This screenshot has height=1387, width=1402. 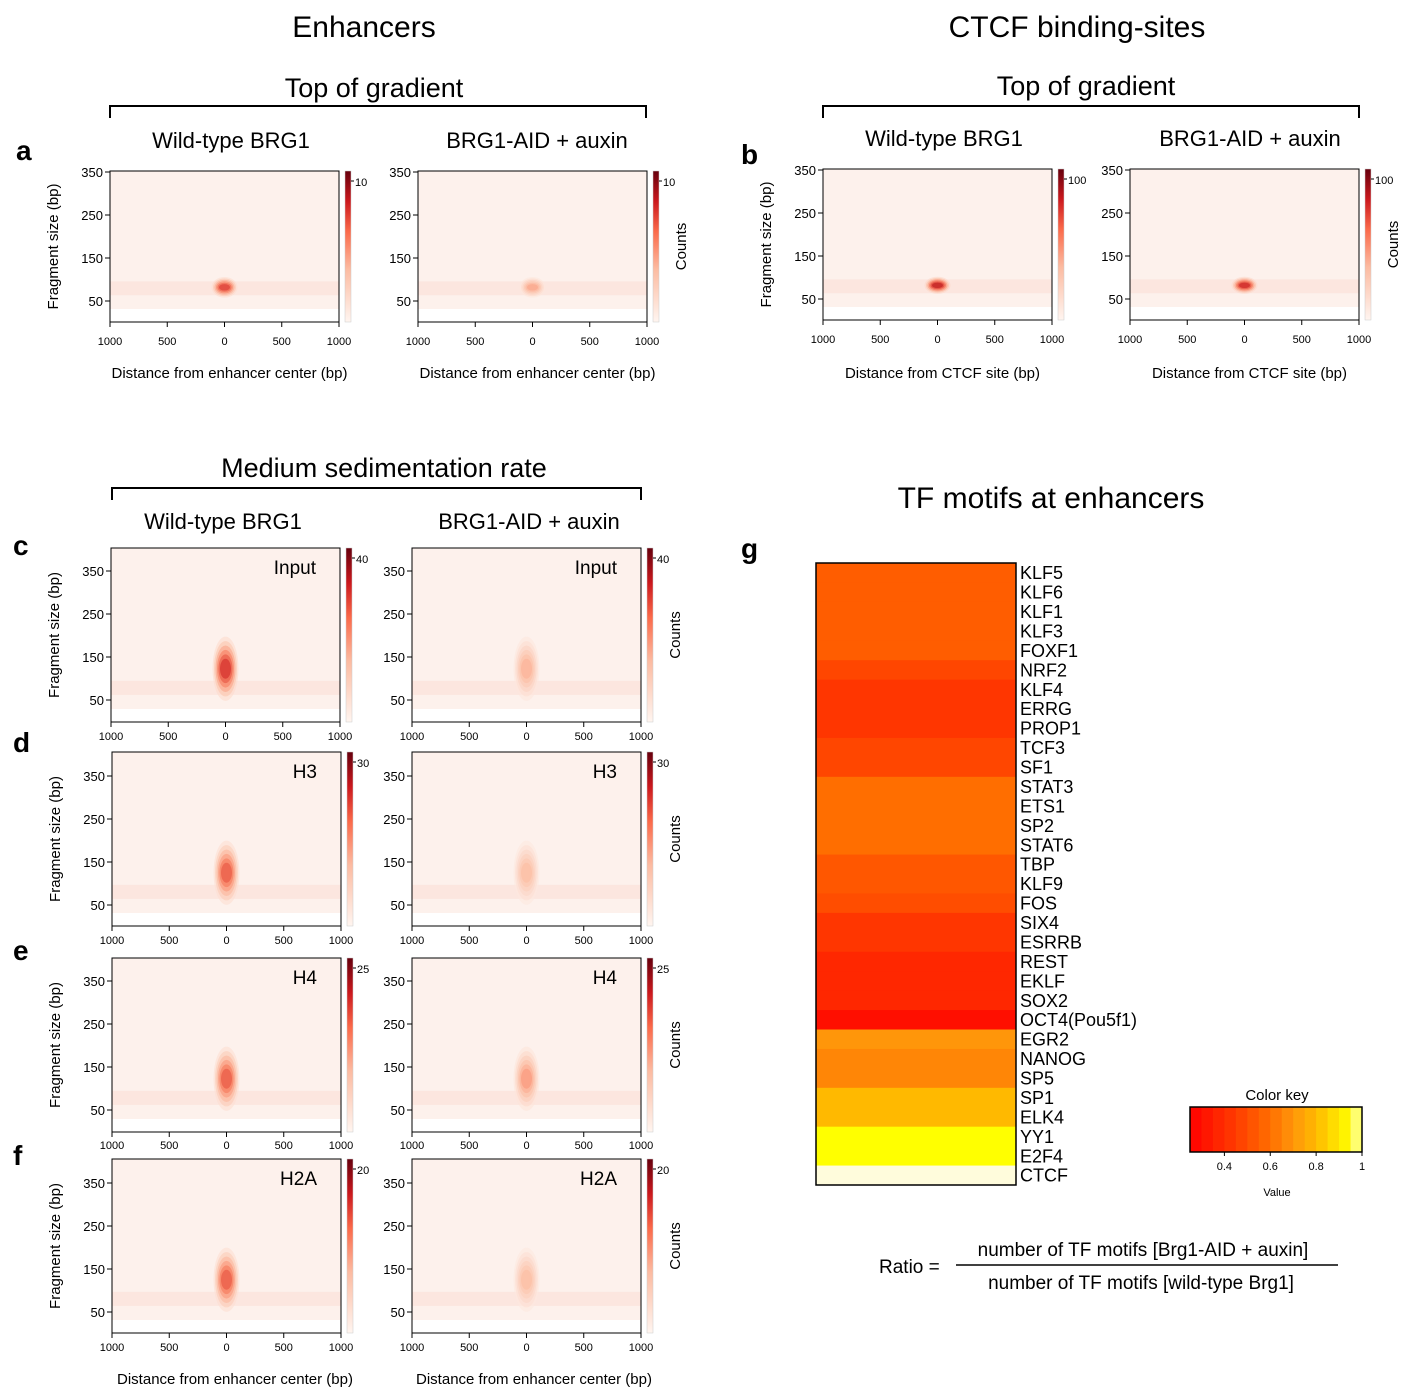 I want to click on tf-row-label: NANOG, so click(x=1053, y=1059).